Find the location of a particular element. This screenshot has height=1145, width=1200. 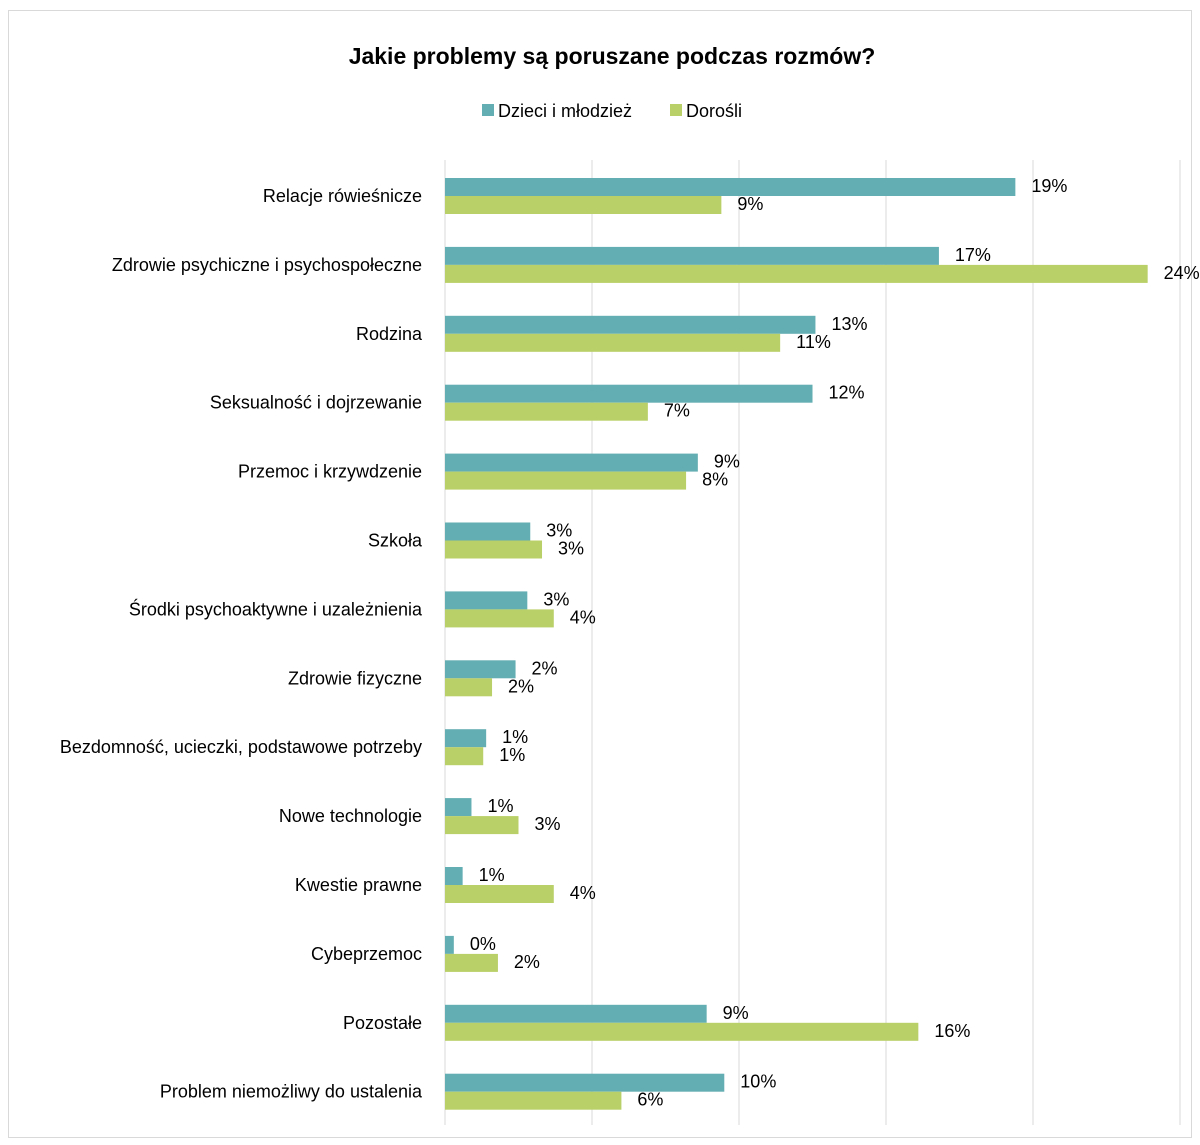

category-label: Seksualność i dojrzewanie is located at coordinates (316, 403).